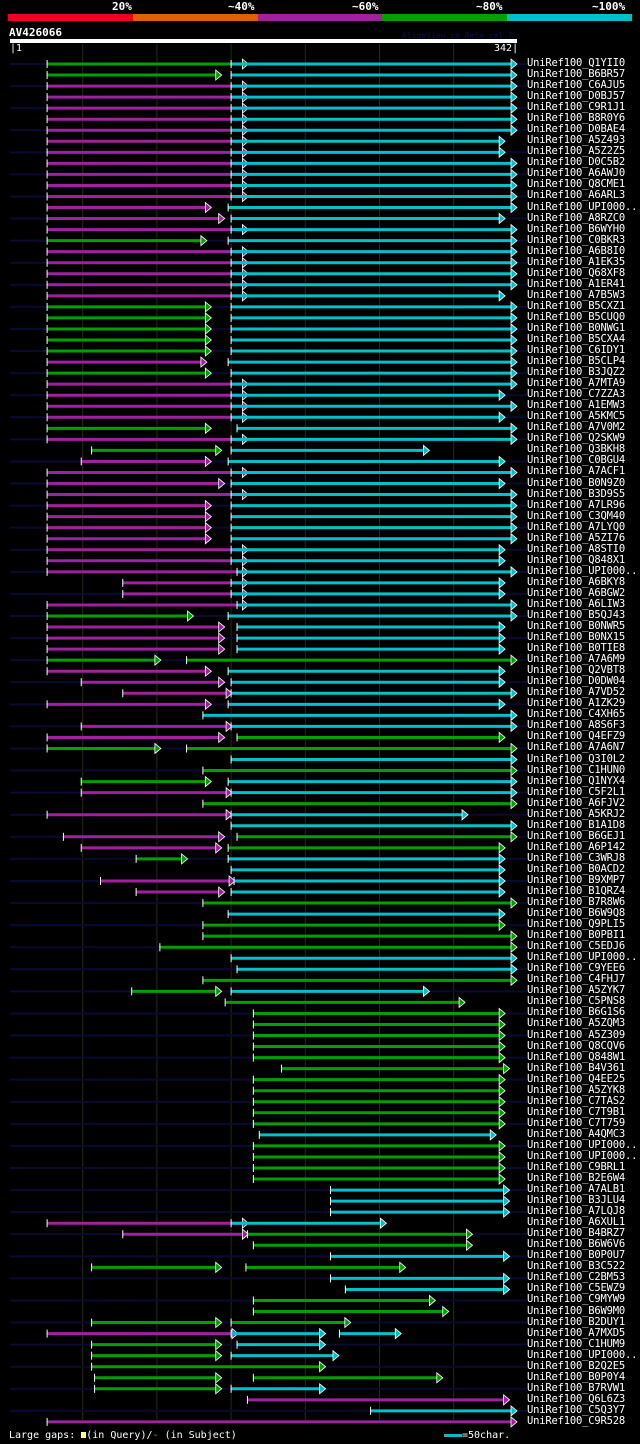 Image resolution: width=640 pixels, height=1444 pixels. Describe the element at coordinates (576, 1034) in the screenshot. I see `hit-label: UniRef100_A5Z309` at that location.